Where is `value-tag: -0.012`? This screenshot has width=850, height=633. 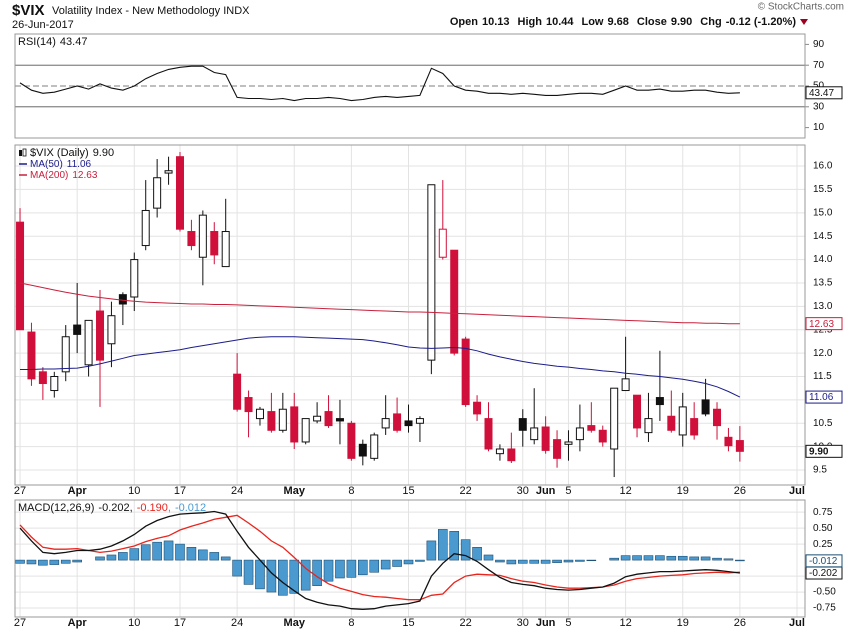
value-tag: -0.012 is located at coordinates (823, 561).